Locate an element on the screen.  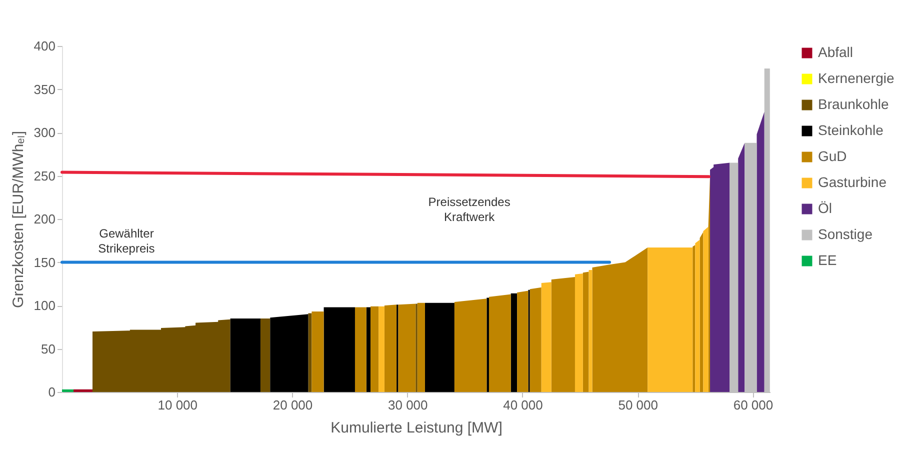
y-tick-label: 150 is located at coordinates (45, 262).